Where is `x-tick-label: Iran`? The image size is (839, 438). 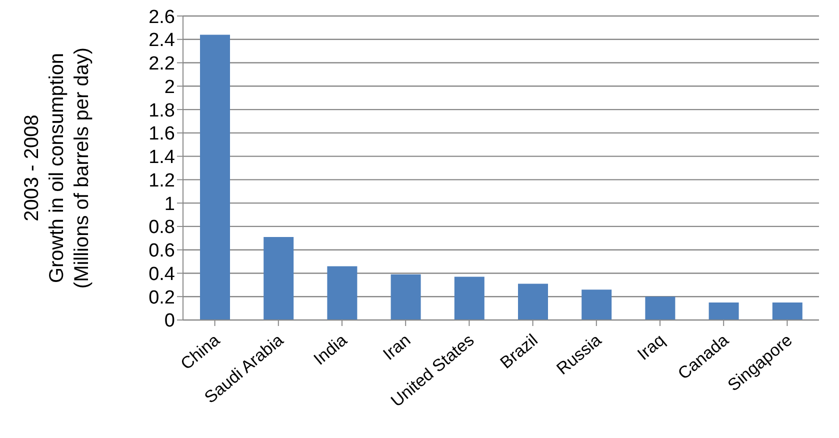 x-tick-label: Iran is located at coordinates (397, 347).